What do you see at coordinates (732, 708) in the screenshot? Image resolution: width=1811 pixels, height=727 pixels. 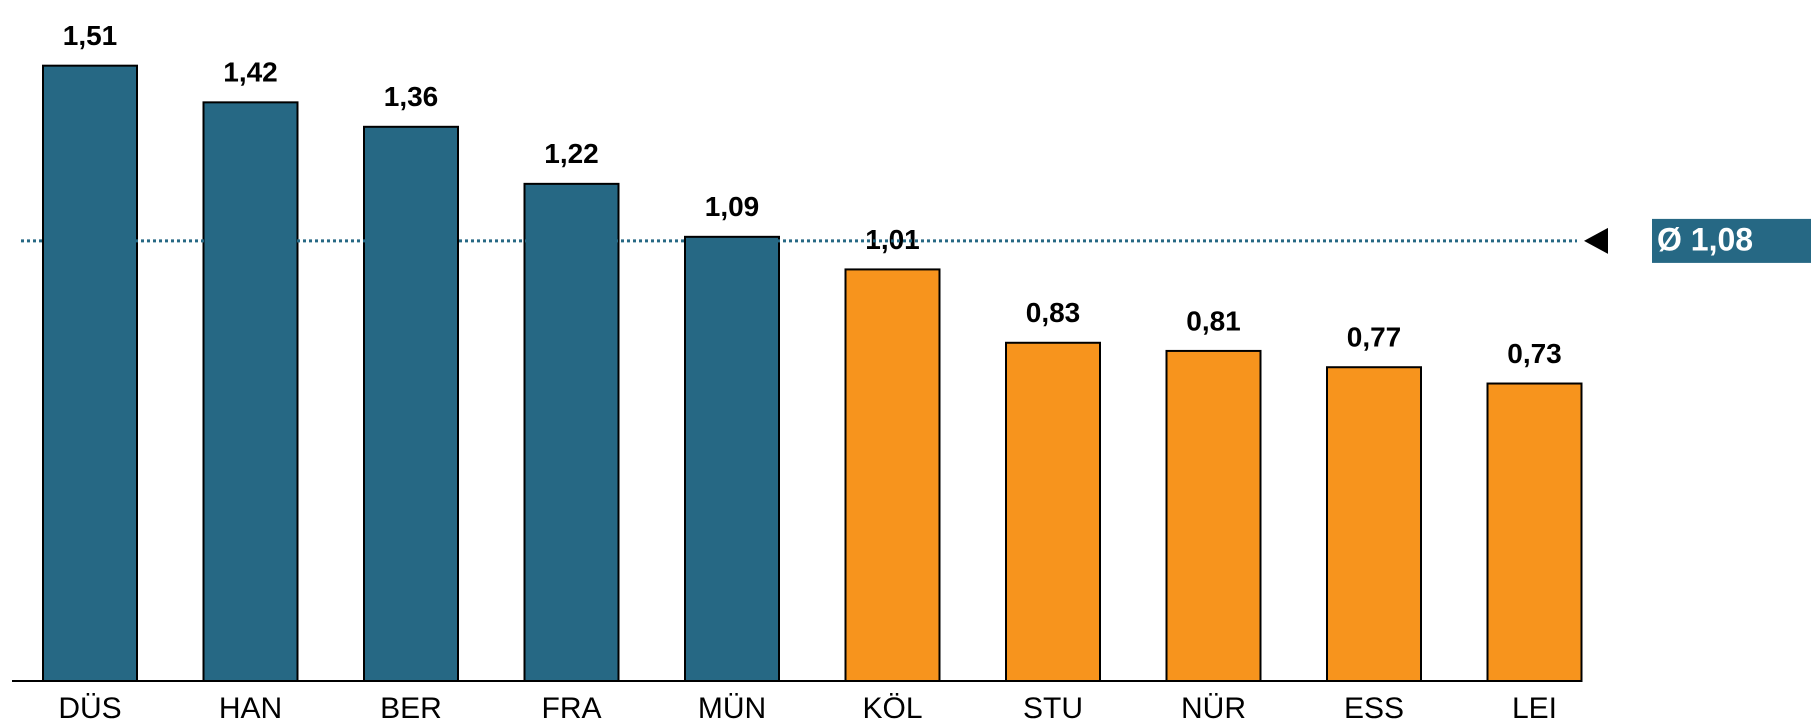 I see `x-tick-label: MÜN` at bounding box center [732, 708].